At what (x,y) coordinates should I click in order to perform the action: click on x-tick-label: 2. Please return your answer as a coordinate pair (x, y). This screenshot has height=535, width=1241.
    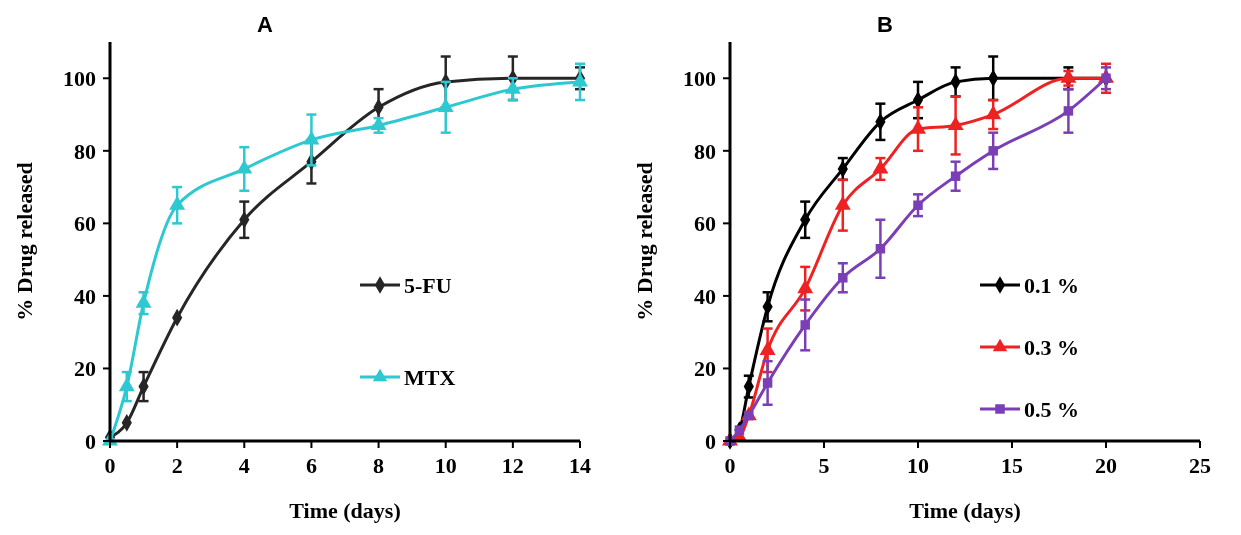
    Looking at the image, I should click on (177, 465).